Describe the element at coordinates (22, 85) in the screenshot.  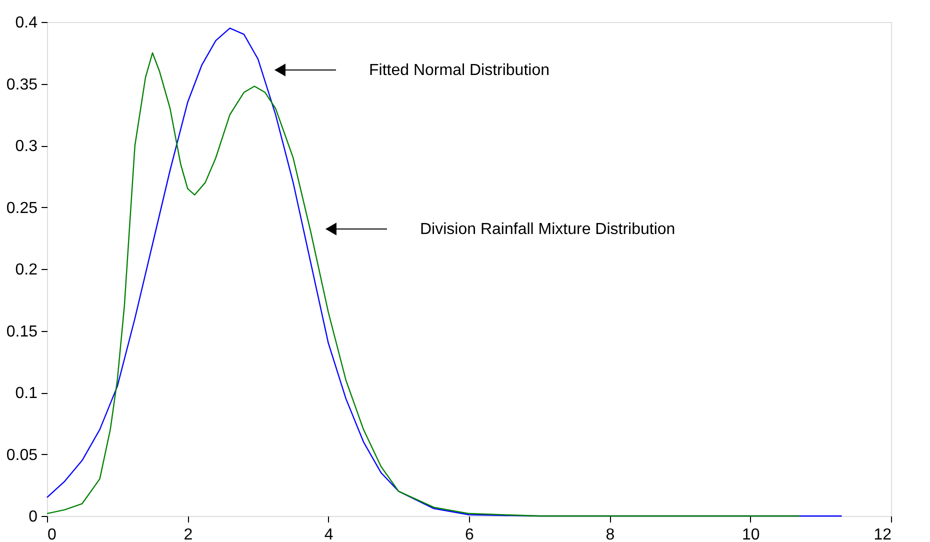
I see `y-tick-label: 0.35` at that location.